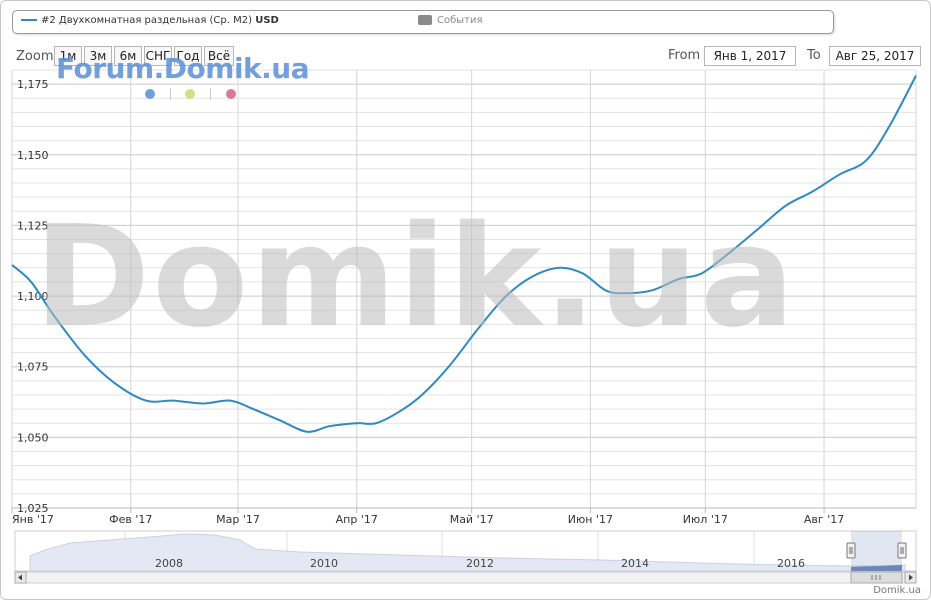 This screenshot has height=600, width=931. I want to click on events-box-icon, so click(425, 20).